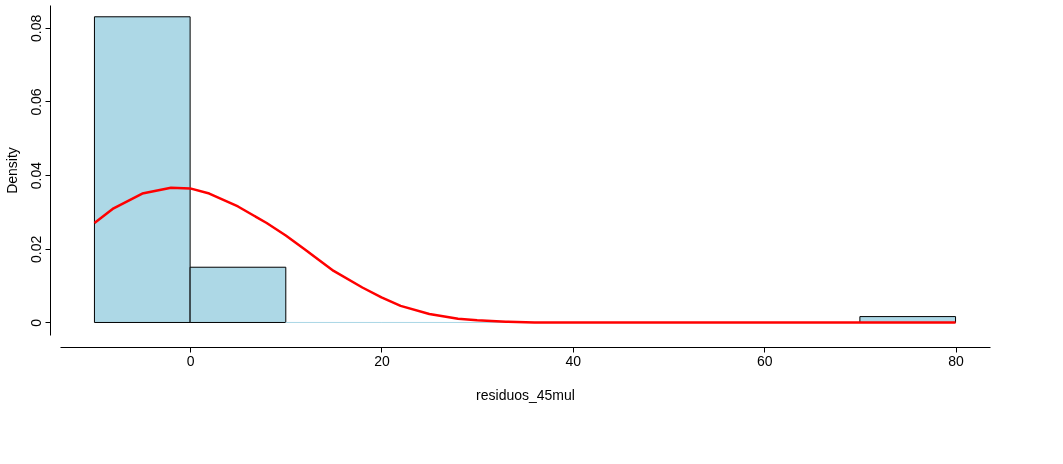  Describe the element at coordinates (35, 322) in the screenshot. I see `y-tick-label: 0` at that location.